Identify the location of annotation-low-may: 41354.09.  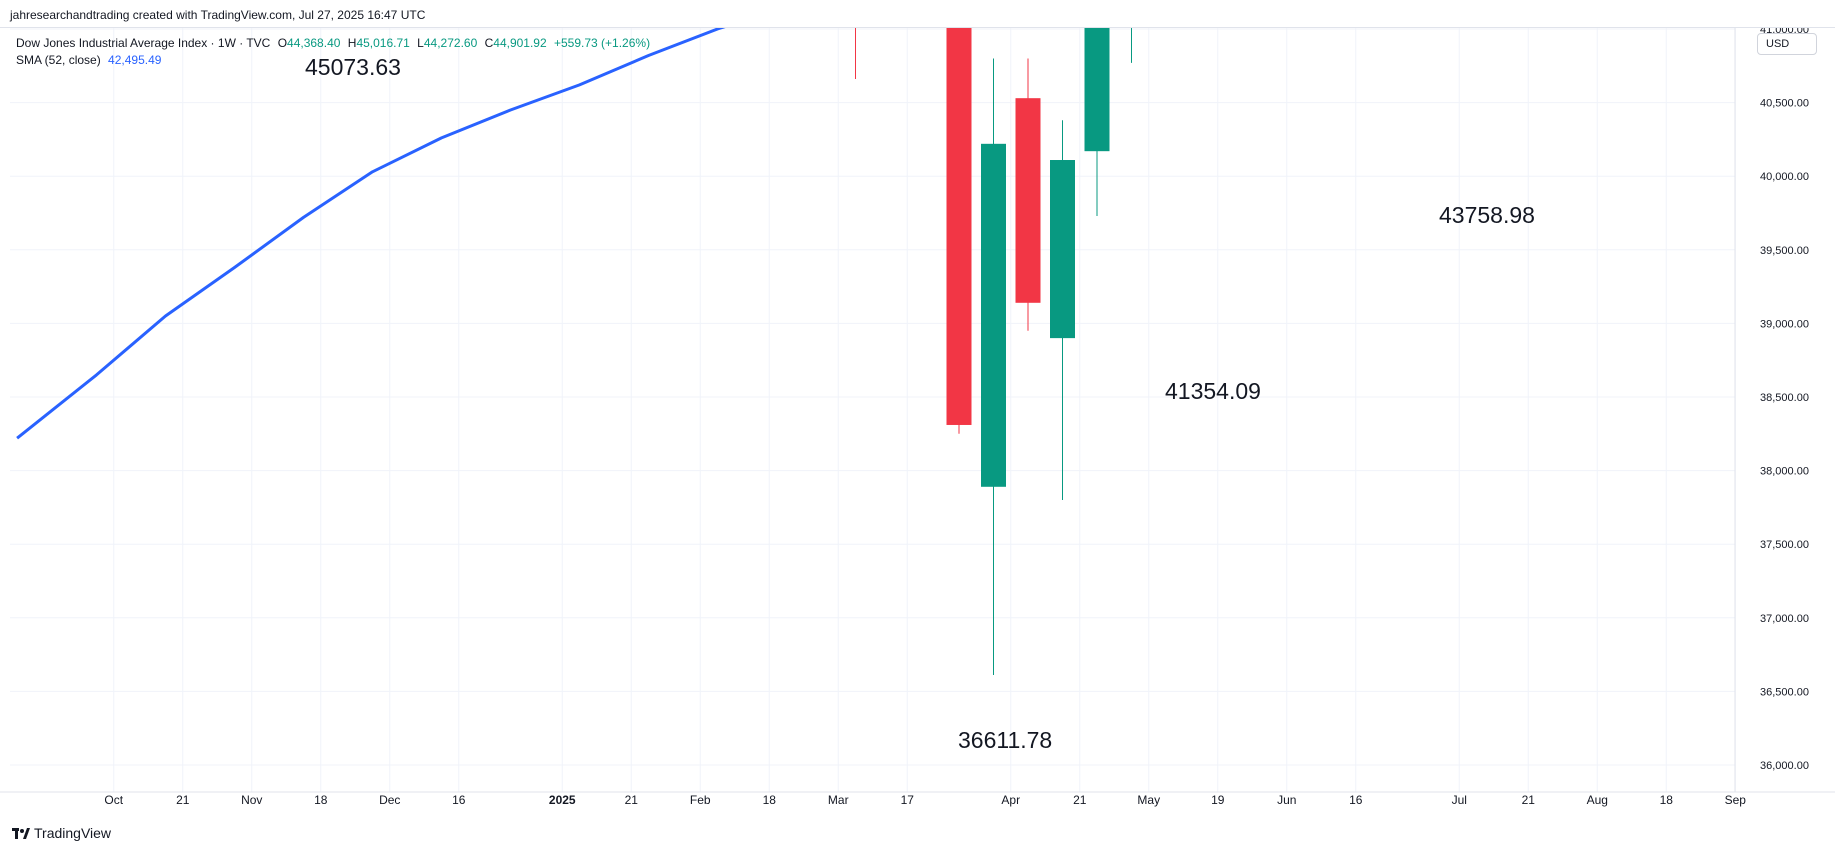
(1213, 391).